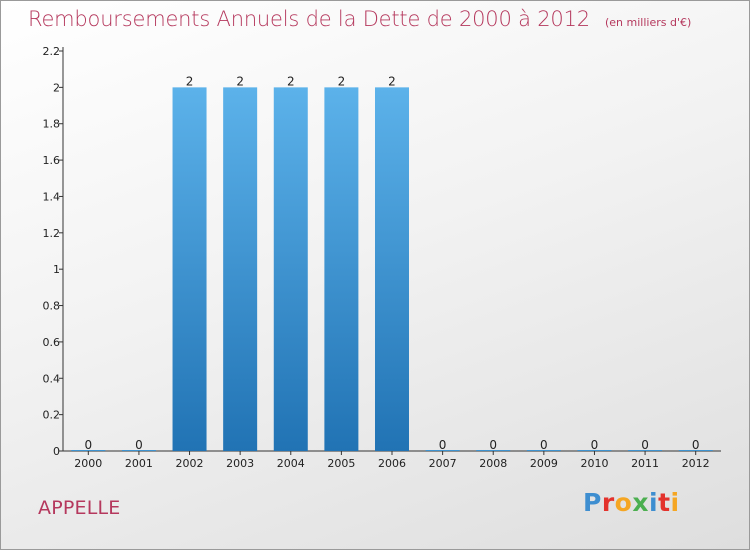 Image resolution: width=750 pixels, height=550 pixels. Describe the element at coordinates (56, 269) in the screenshot. I see `y-tick-label: 1` at that location.